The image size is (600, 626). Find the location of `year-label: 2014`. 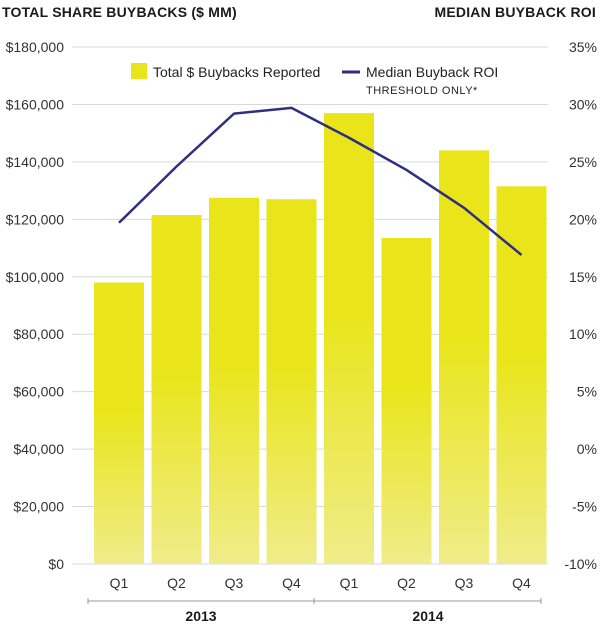

year-label: 2014 is located at coordinates (427, 616).